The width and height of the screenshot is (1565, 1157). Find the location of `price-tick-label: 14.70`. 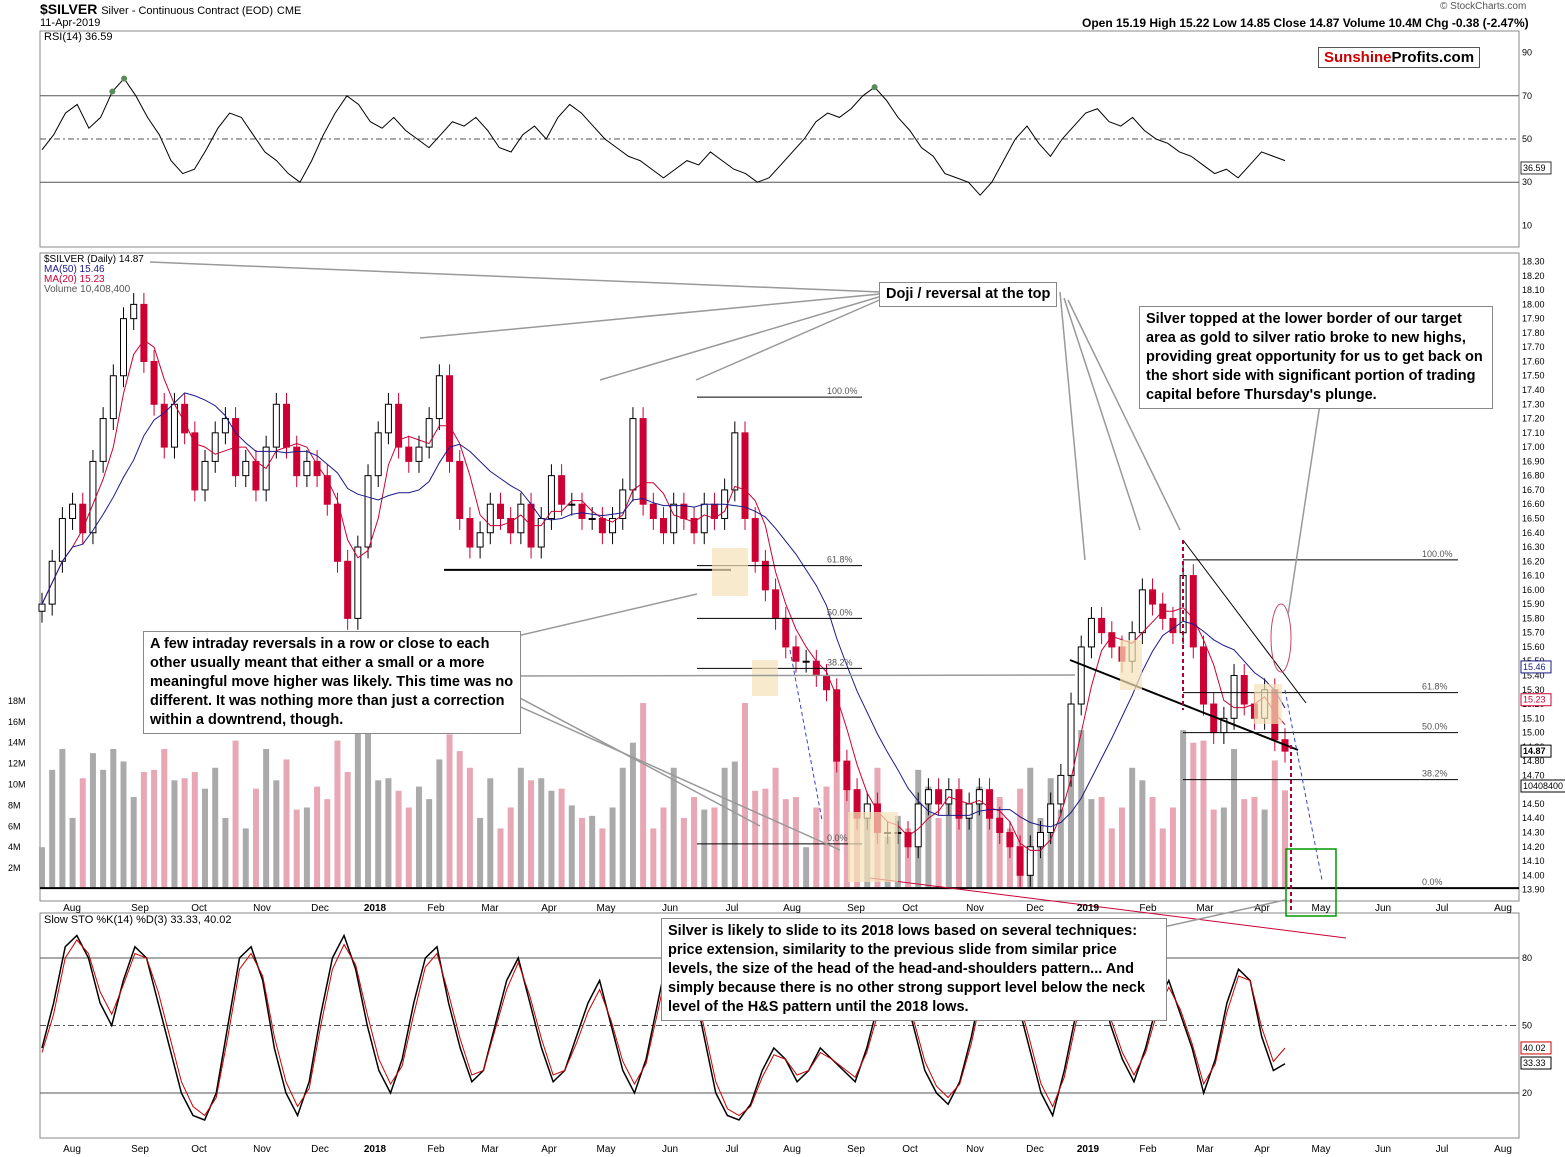

price-tick-label: 14.70 is located at coordinates (1533, 775).